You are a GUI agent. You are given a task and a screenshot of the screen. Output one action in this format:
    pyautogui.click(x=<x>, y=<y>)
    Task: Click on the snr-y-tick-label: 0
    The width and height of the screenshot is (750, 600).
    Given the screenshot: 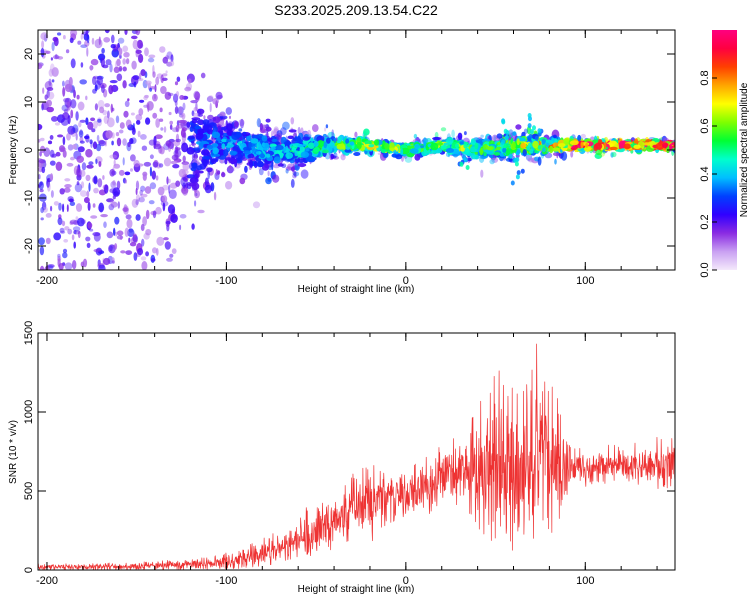 What is the action you would take?
    pyautogui.click(x=29, y=570)
    